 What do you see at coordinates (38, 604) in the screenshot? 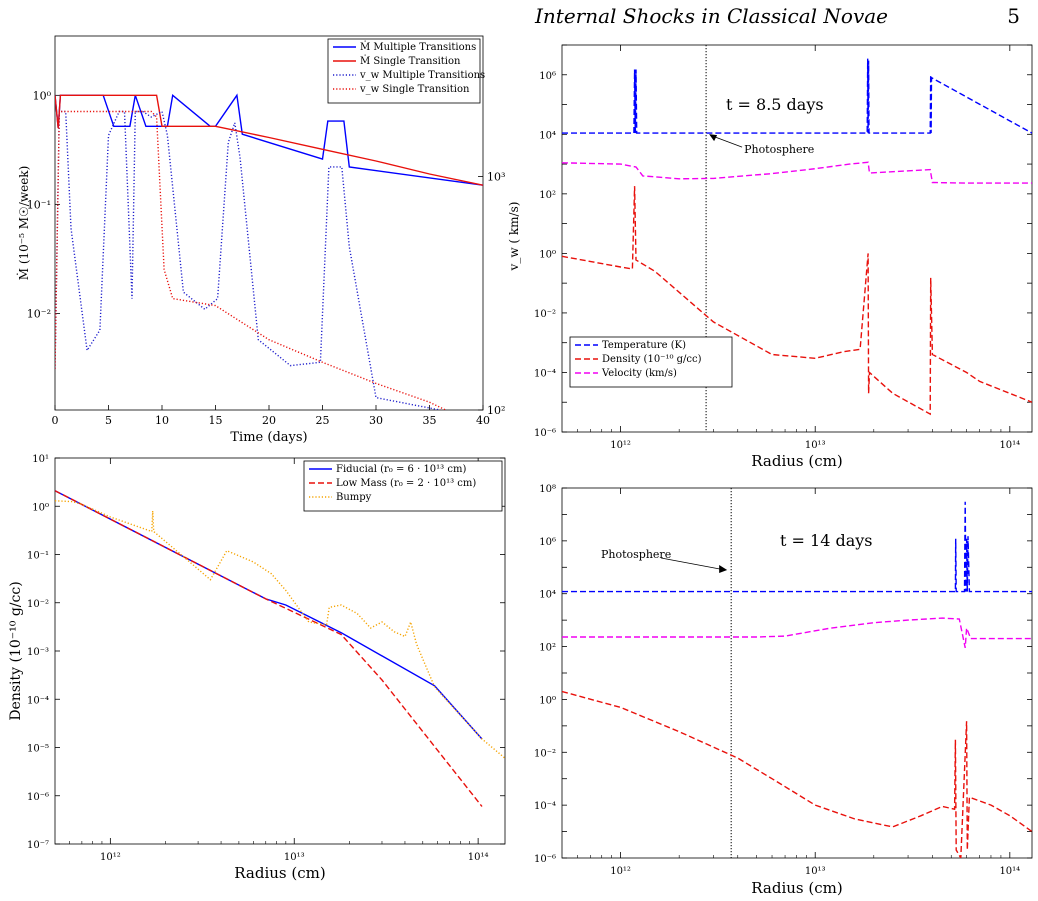
I see `panel-c-ytick-label: 10⁻²` at bounding box center [38, 604].